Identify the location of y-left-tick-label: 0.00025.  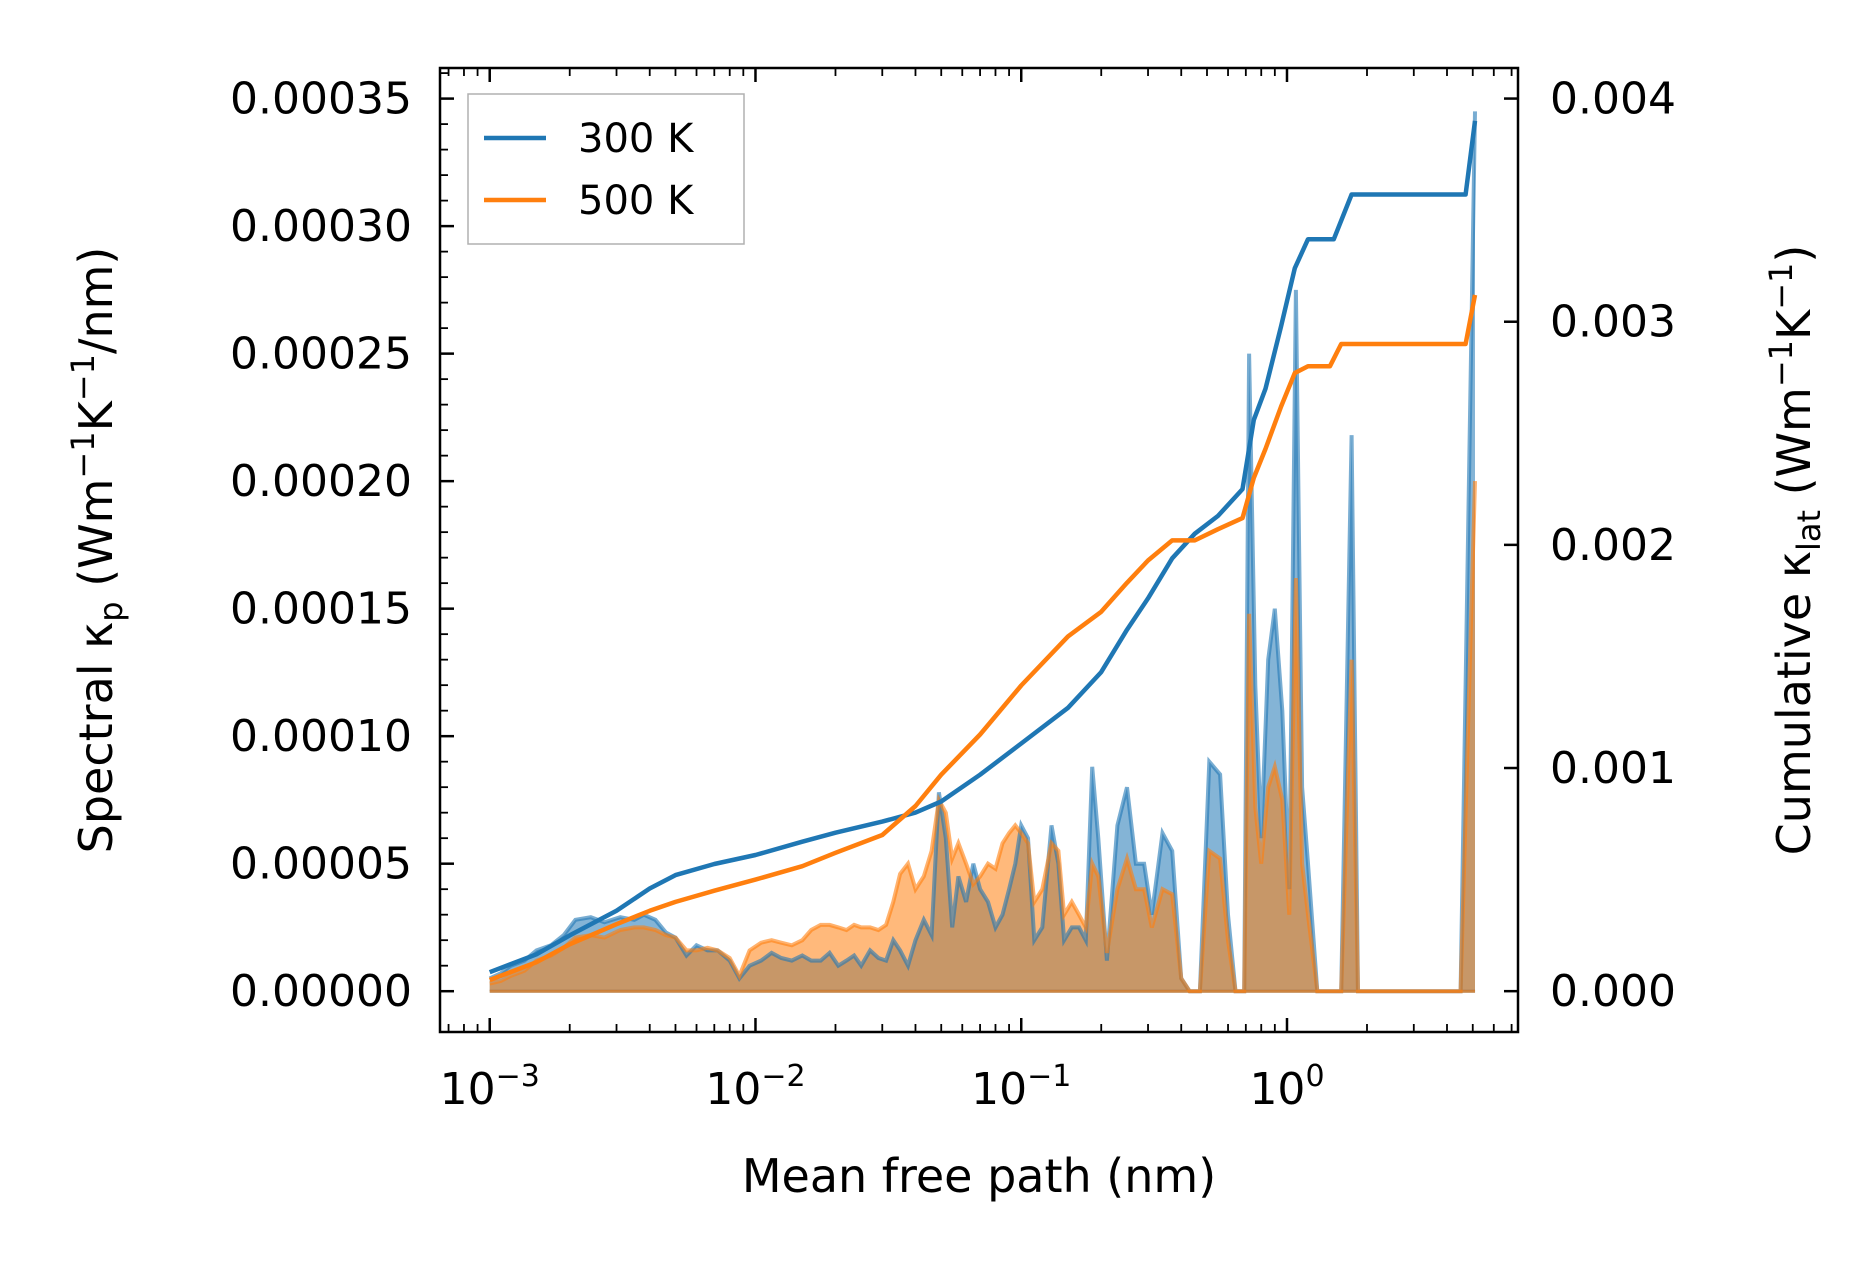
(321, 354).